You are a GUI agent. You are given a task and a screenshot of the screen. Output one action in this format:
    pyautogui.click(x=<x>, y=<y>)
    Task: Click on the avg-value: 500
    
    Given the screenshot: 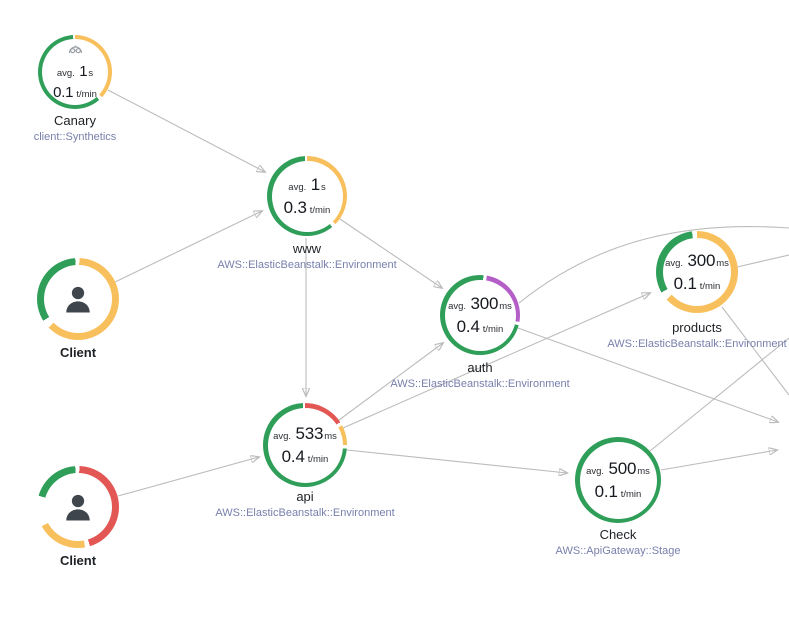 What is the action you would take?
    pyautogui.click(x=622, y=468)
    